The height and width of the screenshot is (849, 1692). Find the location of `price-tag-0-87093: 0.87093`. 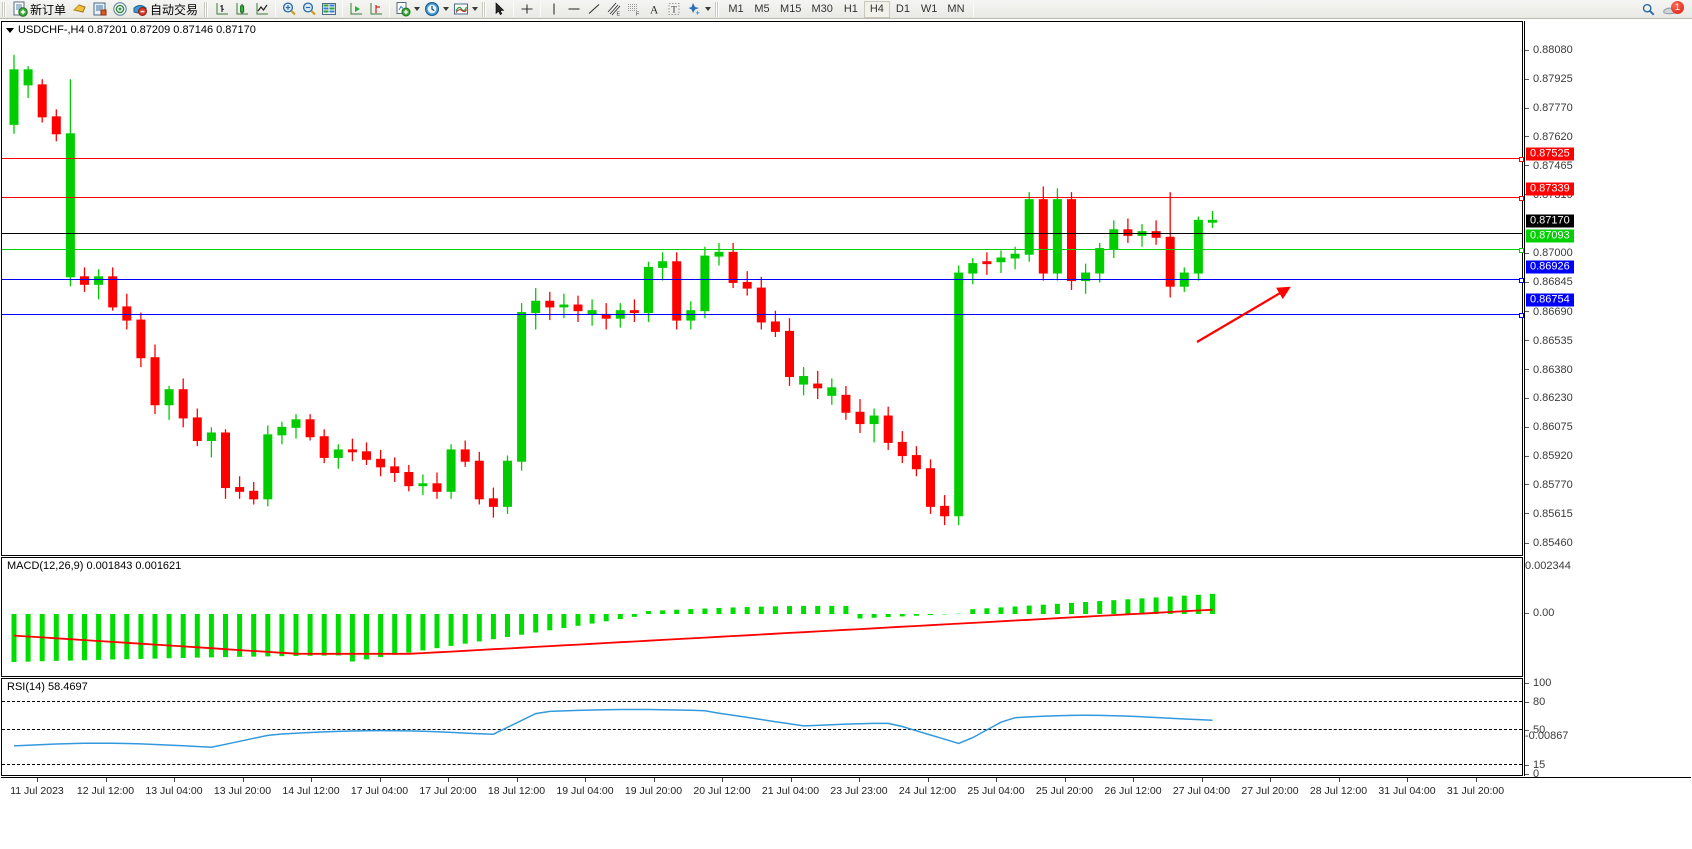

price-tag-0-87093: 0.87093 is located at coordinates (1550, 236).